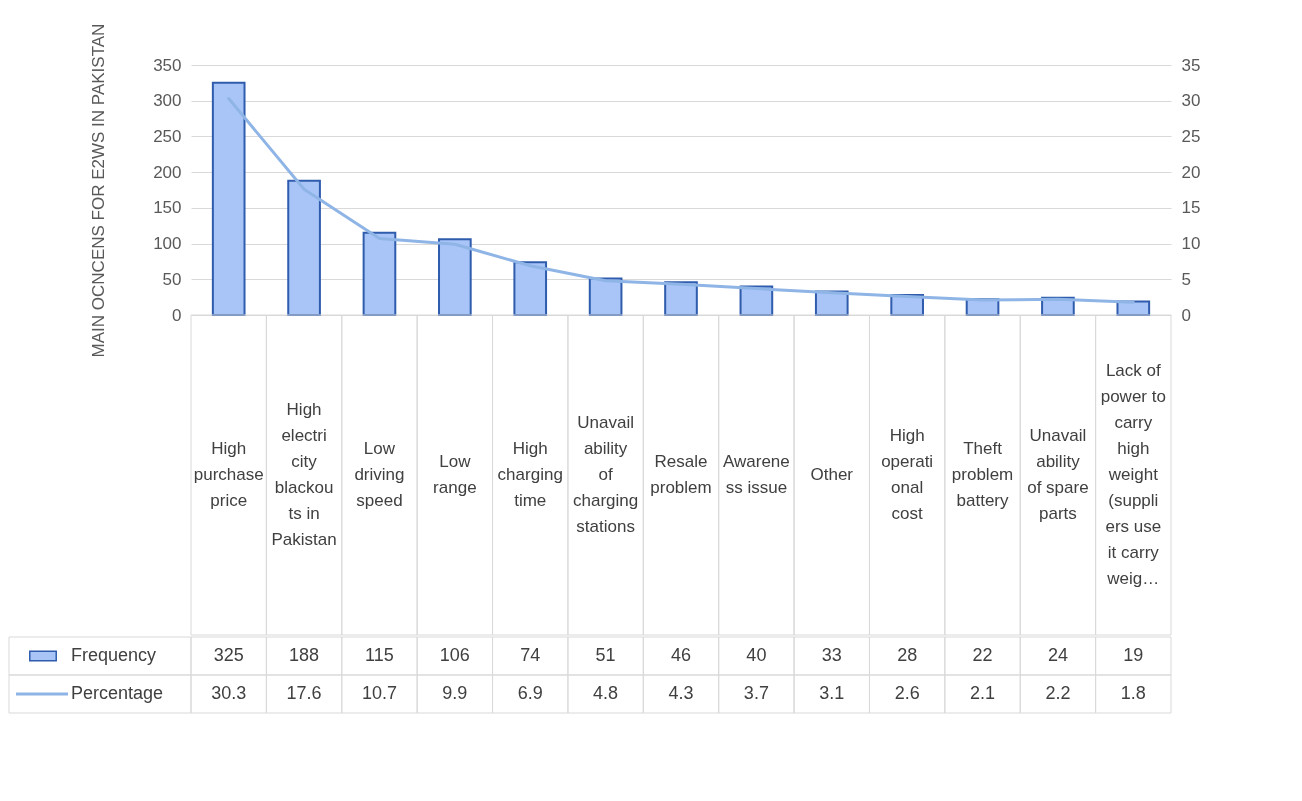 This screenshot has width=1302, height=801. I want to click on y2-tick-label: 30, so click(1191, 101).